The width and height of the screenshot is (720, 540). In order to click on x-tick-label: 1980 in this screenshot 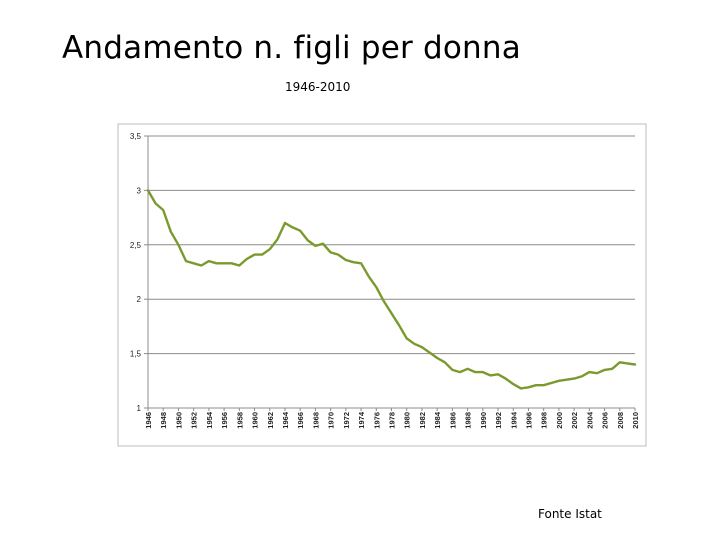, I will do `click(407, 420)`.